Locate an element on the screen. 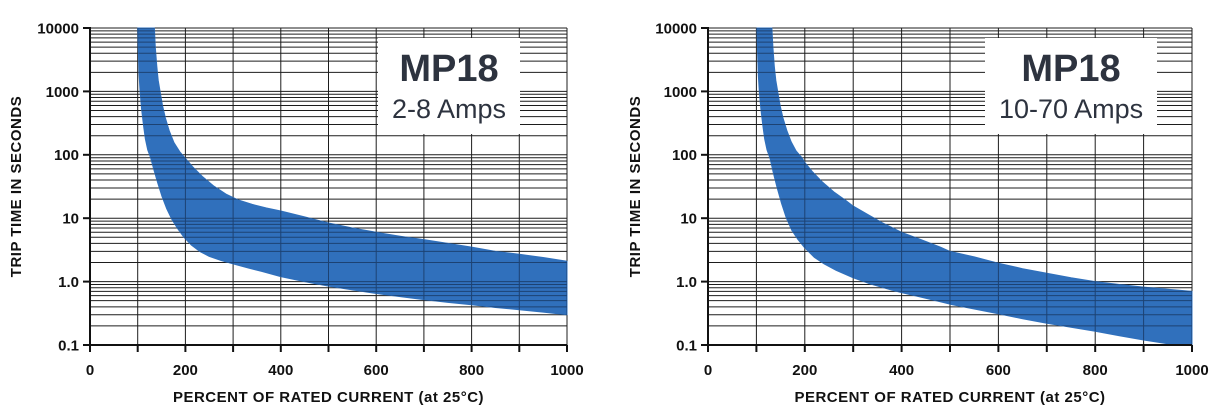 This screenshot has height=419, width=1214. amp-range-label: 2-8 Amps is located at coordinates (449, 108).